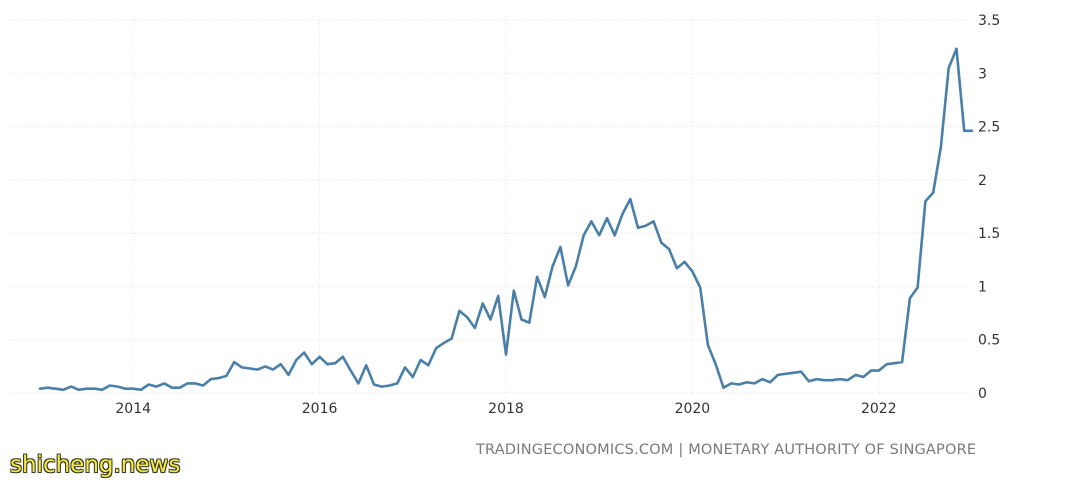 This screenshot has height=487, width=1080. Describe the element at coordinates (982, 181) in the screenshot. I see `y-tick-label: 2` at that location.